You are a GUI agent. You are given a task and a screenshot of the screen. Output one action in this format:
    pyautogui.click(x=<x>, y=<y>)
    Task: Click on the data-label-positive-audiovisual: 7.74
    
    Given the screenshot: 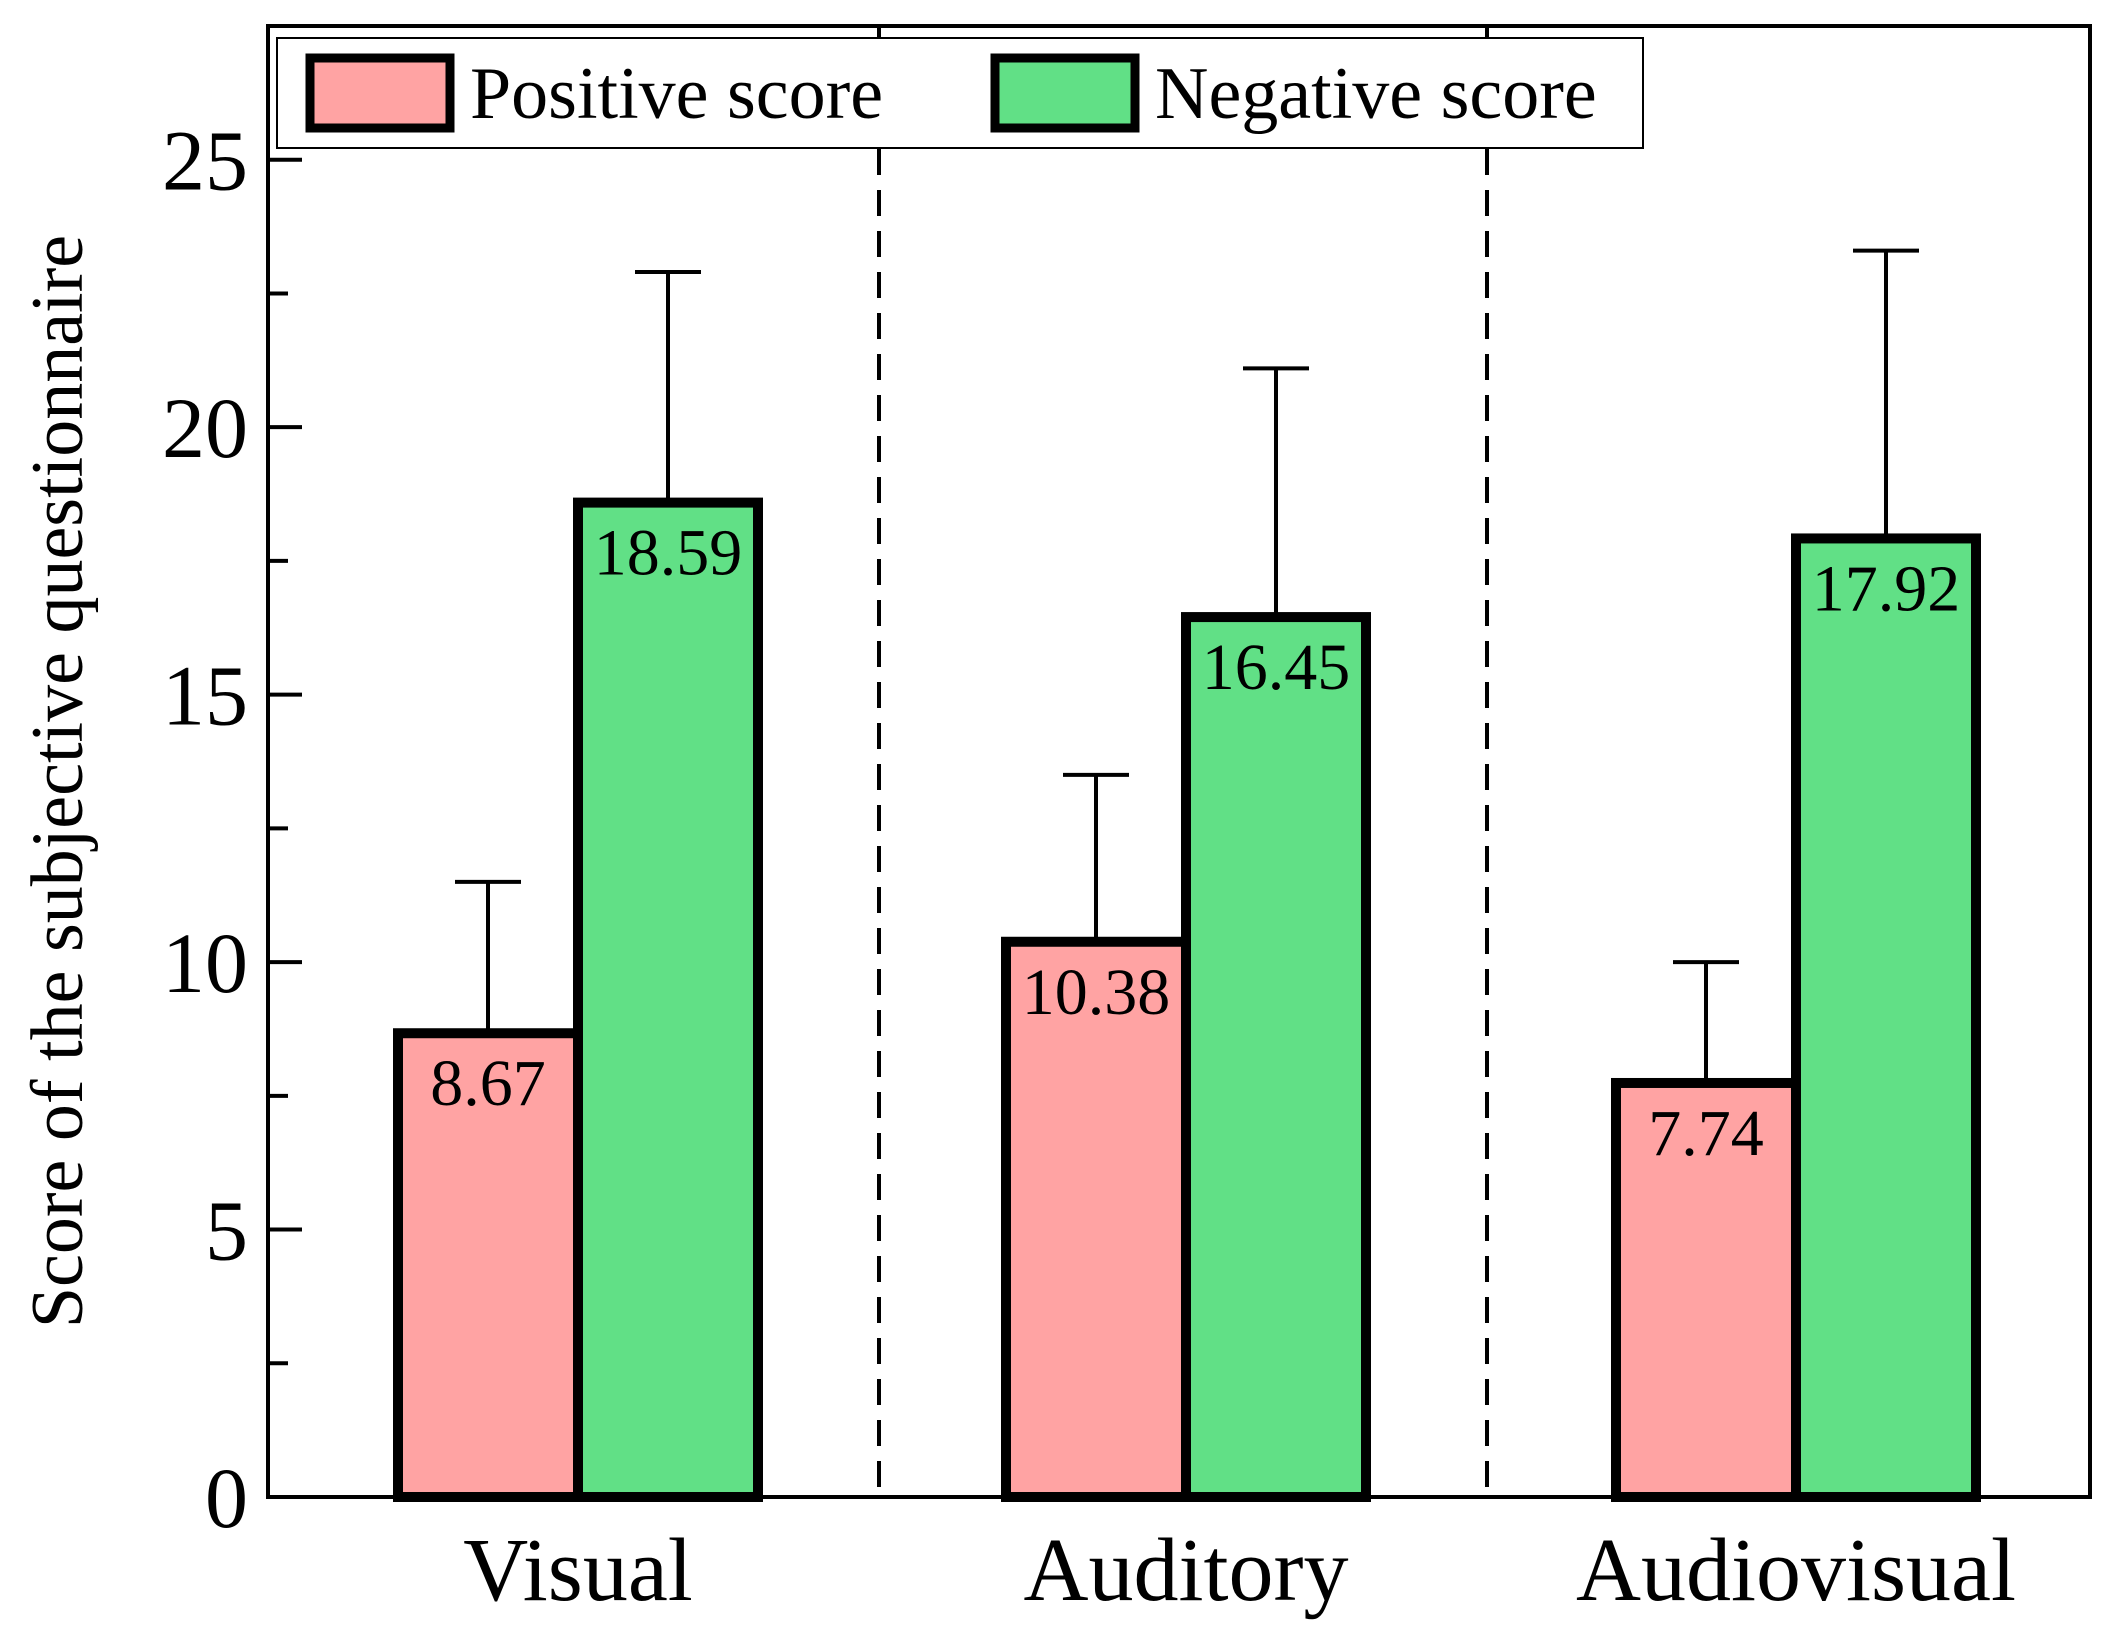 What is the action you would take?
    pyautogui.click(x=1706, y=1133)
    